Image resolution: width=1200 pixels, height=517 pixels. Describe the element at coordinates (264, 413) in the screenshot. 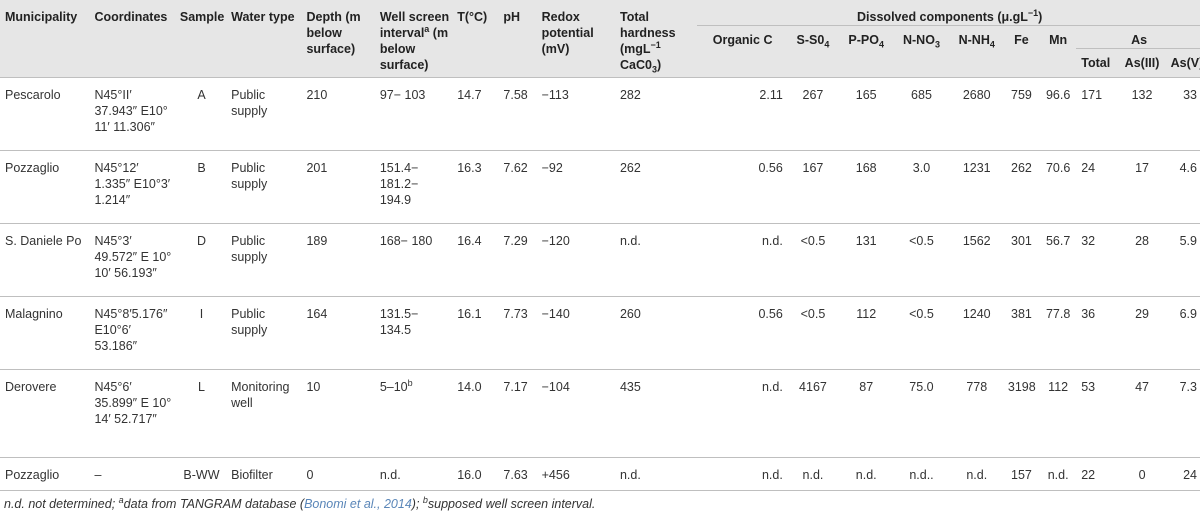

I see `water-type-cell: Monitoring well` at that location.